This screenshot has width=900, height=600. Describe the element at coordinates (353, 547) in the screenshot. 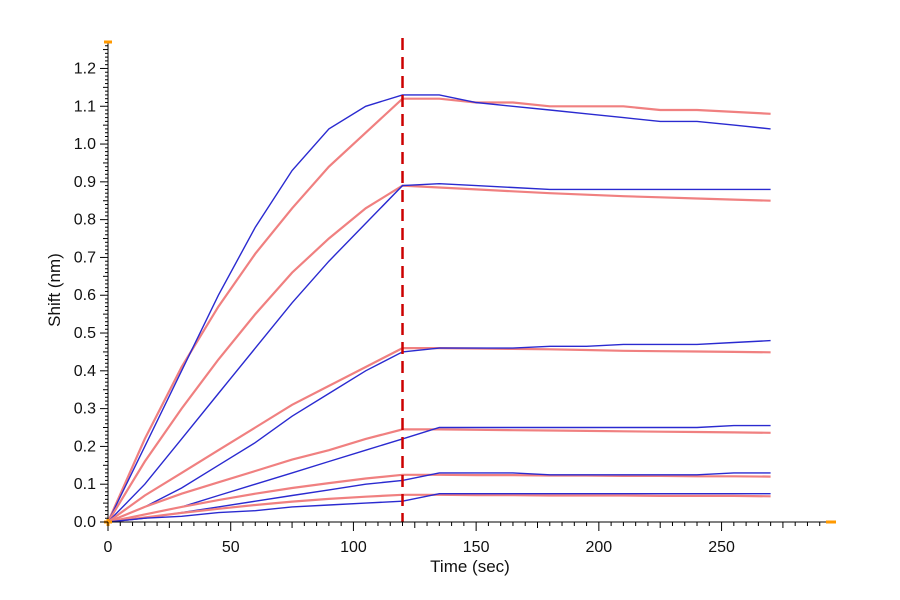

I see `x-tick-label: 100` at that location.